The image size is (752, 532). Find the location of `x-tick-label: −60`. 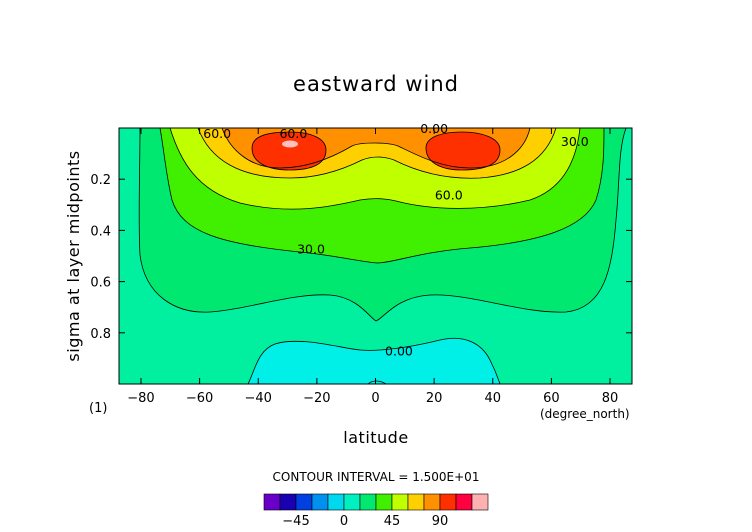

x-tick-label: −60 is located at coordinates (199, 398).